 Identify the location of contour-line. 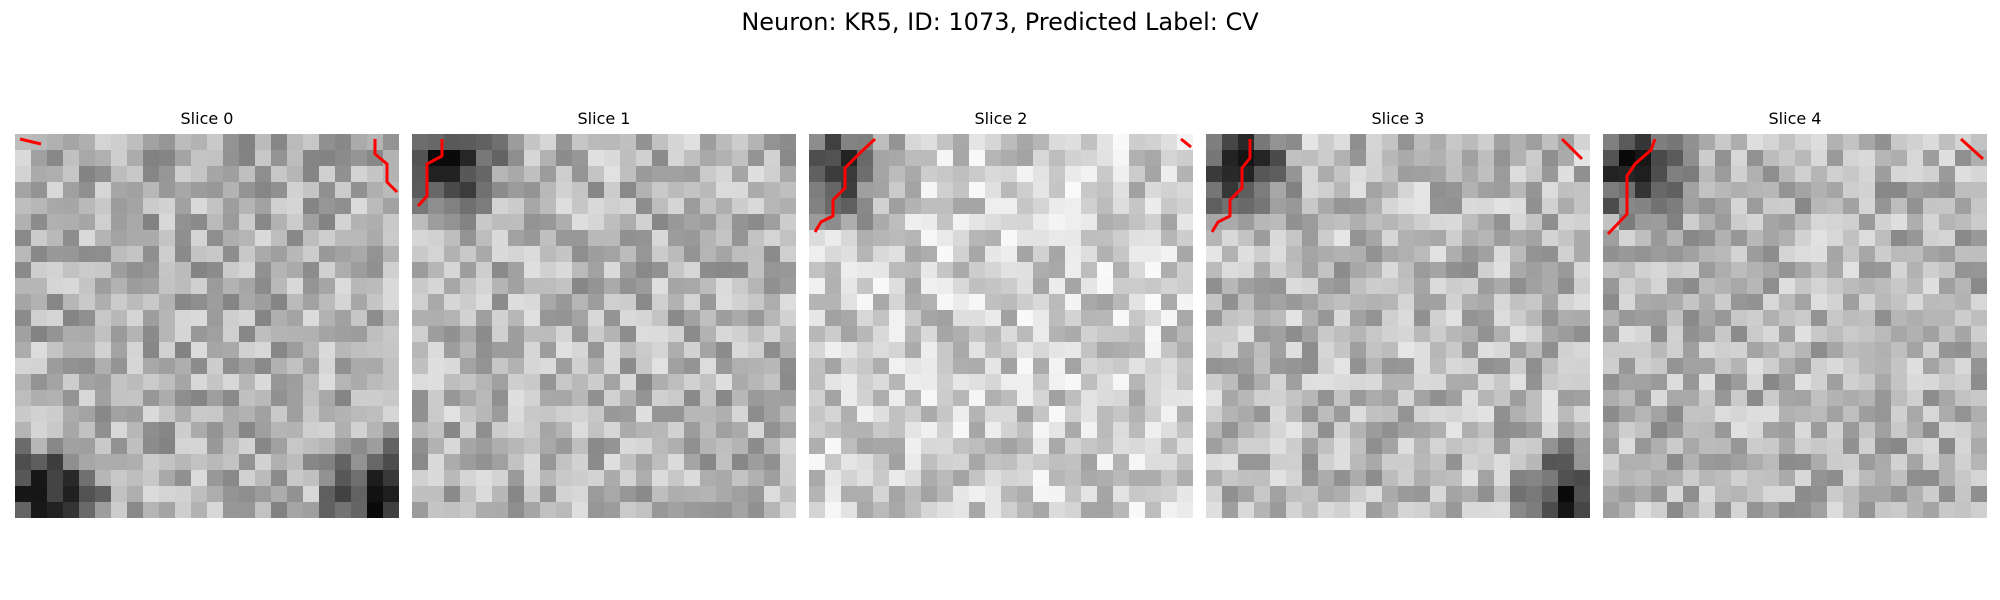
(386, 166).